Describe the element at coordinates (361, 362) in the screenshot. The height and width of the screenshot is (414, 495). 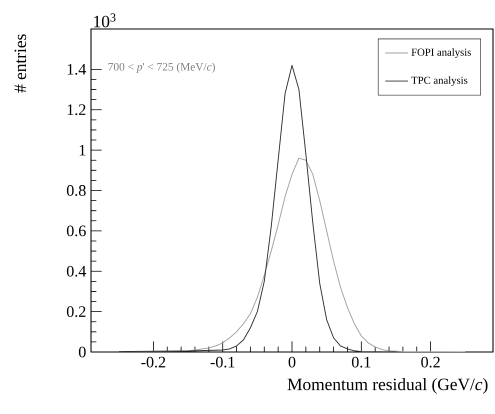
I see `x-tick-label: 0.1` at that location.